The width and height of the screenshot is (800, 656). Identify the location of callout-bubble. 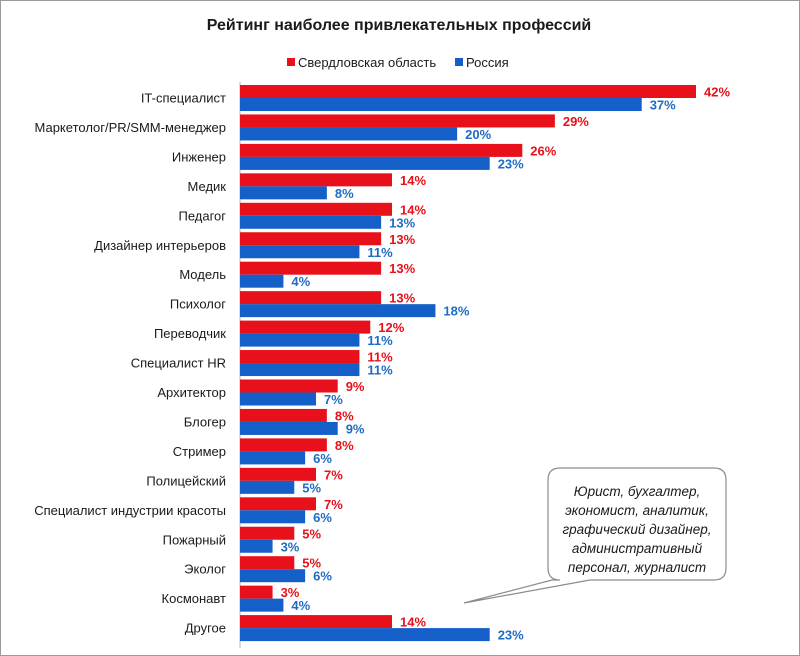
(595, 535).